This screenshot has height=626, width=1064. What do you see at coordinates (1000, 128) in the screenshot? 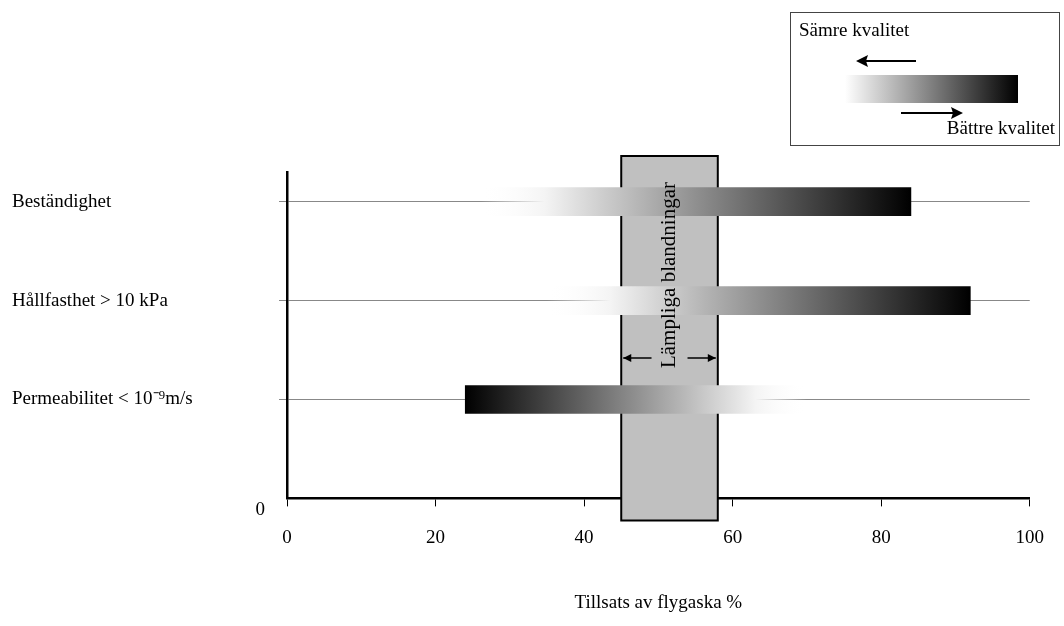
I see `text: Bättre kvalitet` at bounding box center [1000, 128].